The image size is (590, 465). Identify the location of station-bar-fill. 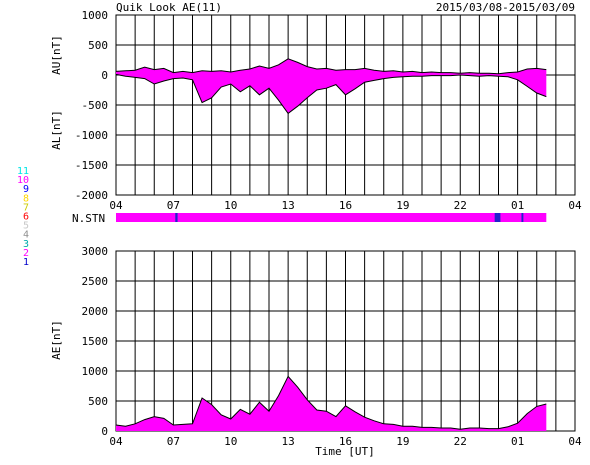
(331, 217).